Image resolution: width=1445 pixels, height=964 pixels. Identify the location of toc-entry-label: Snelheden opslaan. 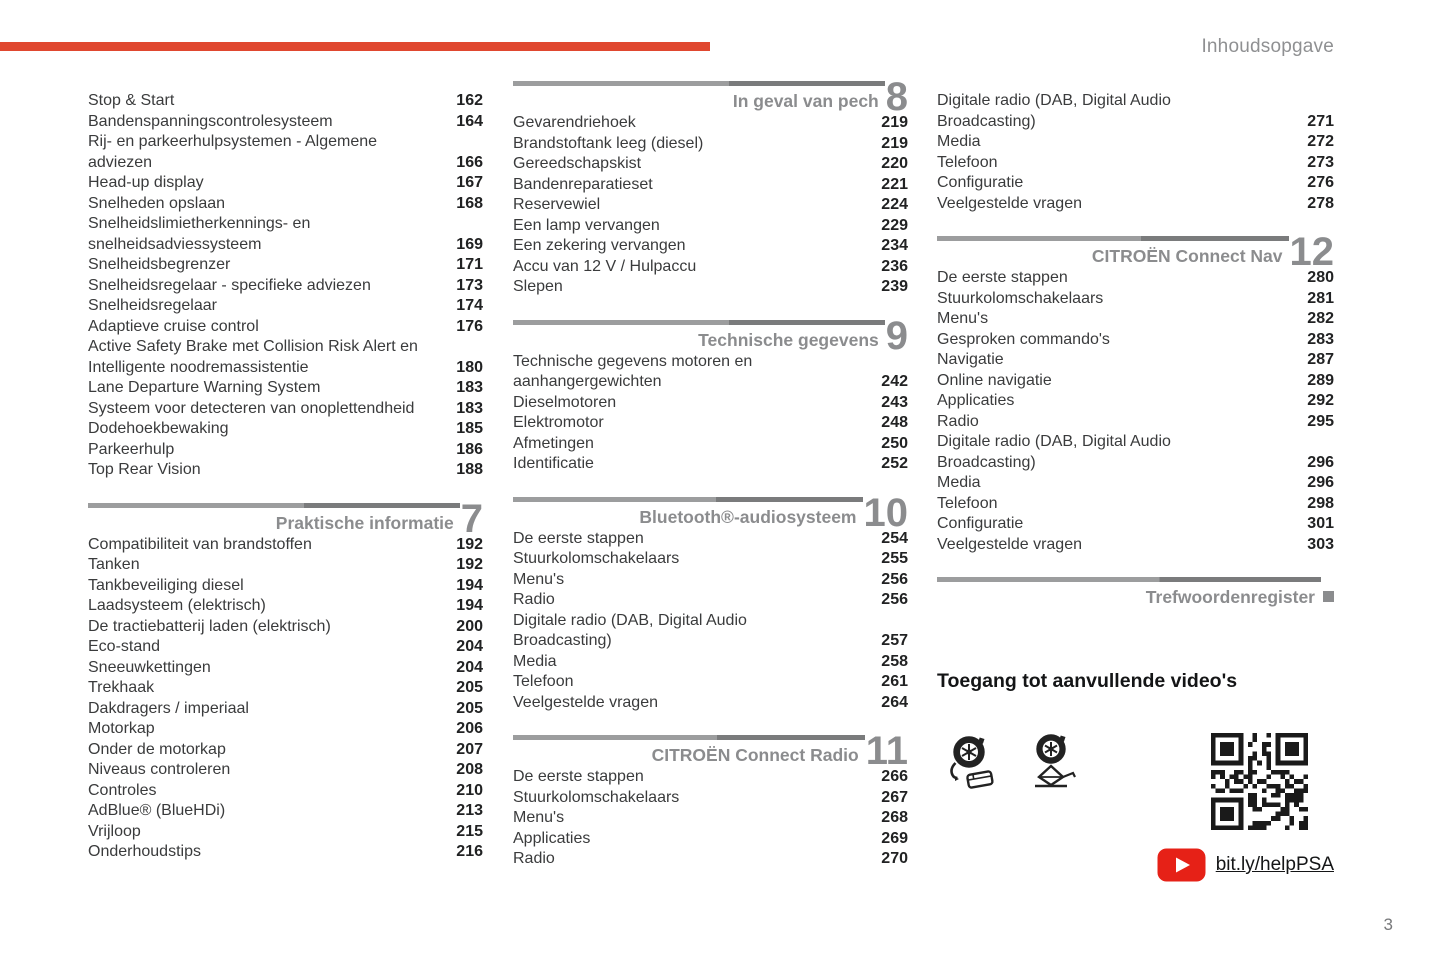
(157, 203).